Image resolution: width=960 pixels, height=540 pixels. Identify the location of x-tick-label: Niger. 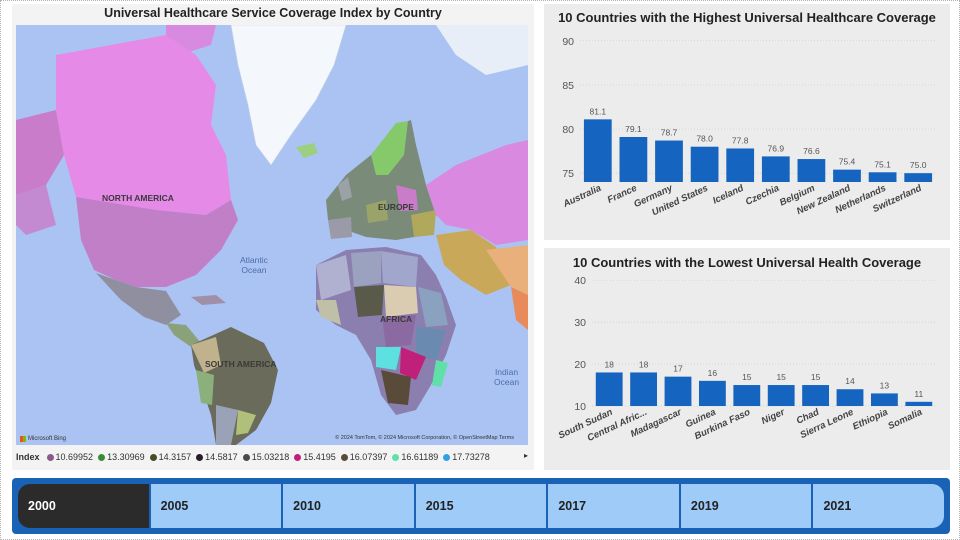
(774, 416).